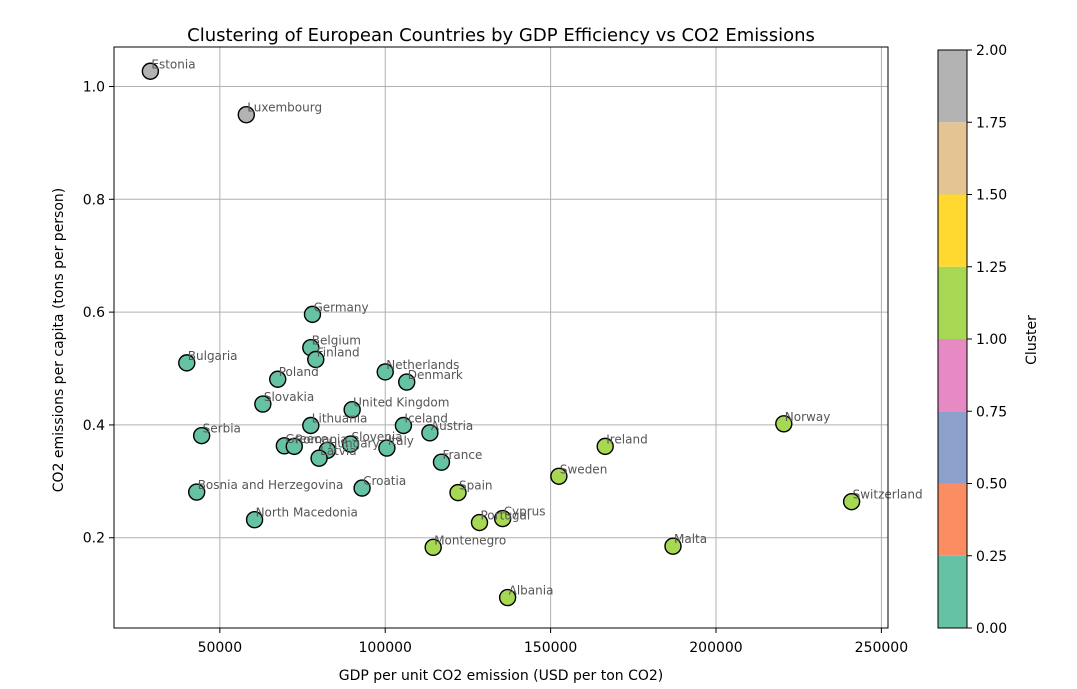 The image size is (1077, 689). What do you see at coordinates (991, 629) in the screenshot?
I see `colorbar-tick-label: 0.00` at bounding box center [991, 629].